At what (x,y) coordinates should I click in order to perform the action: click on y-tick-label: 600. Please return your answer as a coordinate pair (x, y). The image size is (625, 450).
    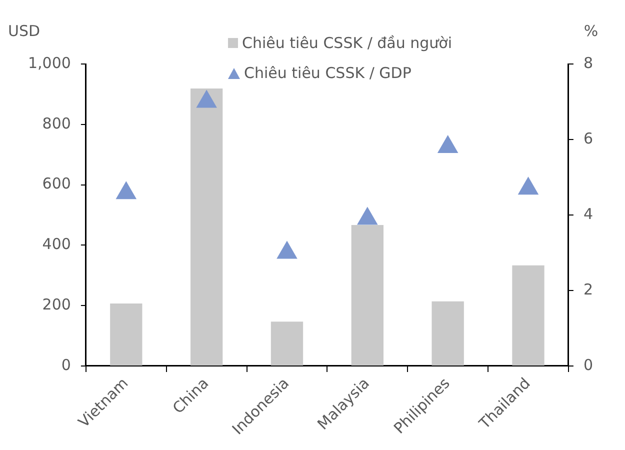
    Looking at the image, I should click on (56, 183).